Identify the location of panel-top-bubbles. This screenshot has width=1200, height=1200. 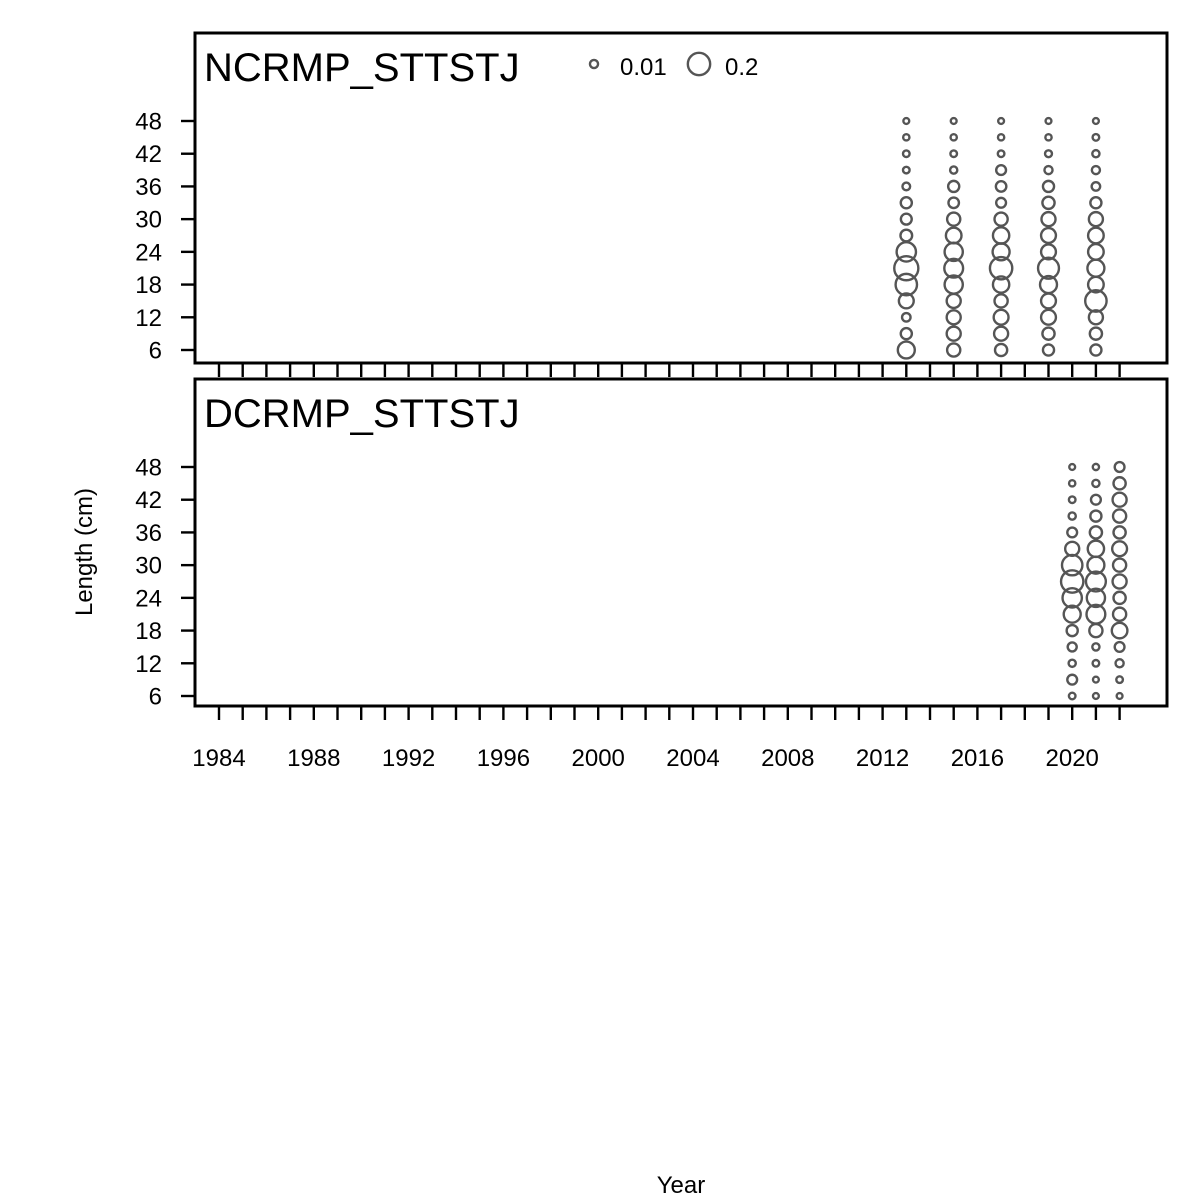
(1000, 238).